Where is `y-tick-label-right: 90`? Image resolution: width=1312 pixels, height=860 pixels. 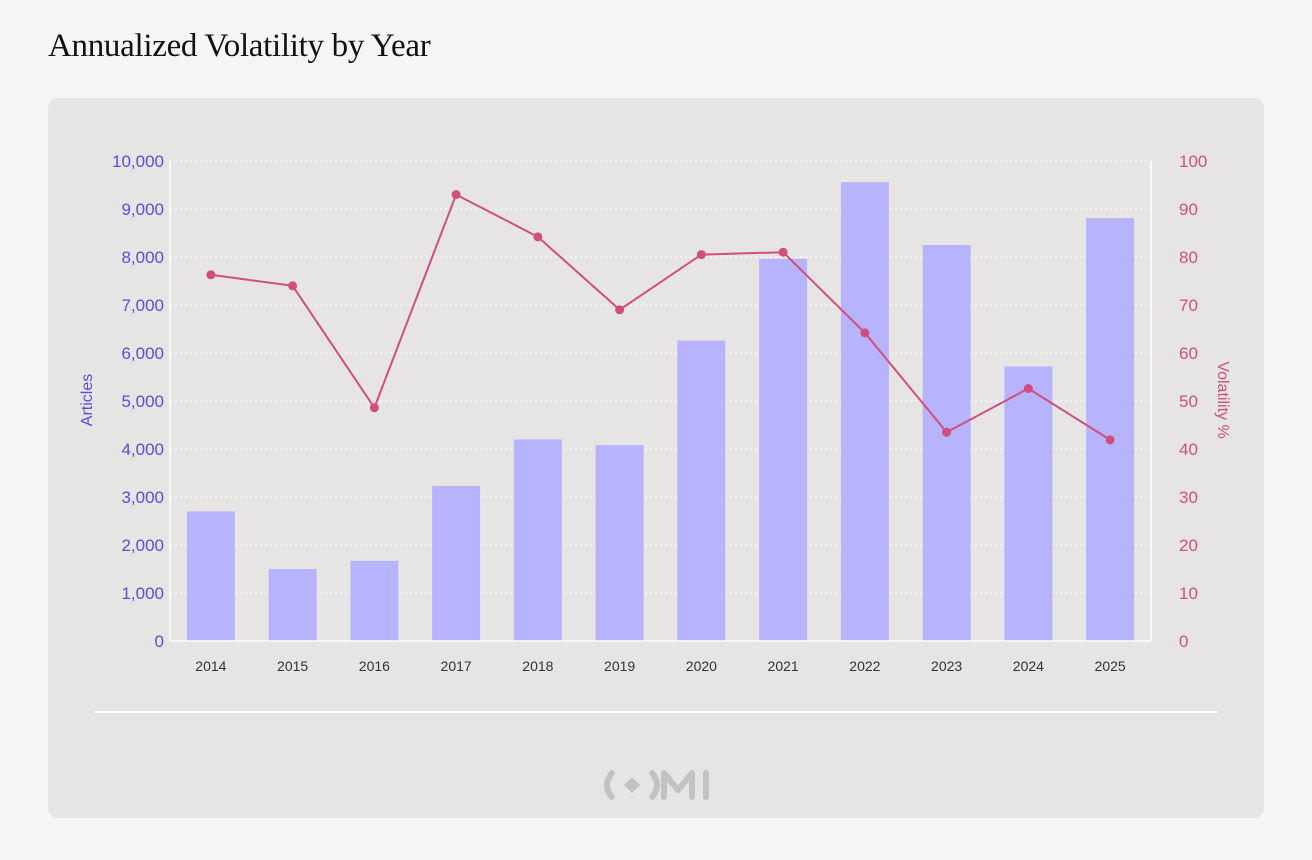 y-tick-label-right: 90 is located at coordinates (1188, 209).